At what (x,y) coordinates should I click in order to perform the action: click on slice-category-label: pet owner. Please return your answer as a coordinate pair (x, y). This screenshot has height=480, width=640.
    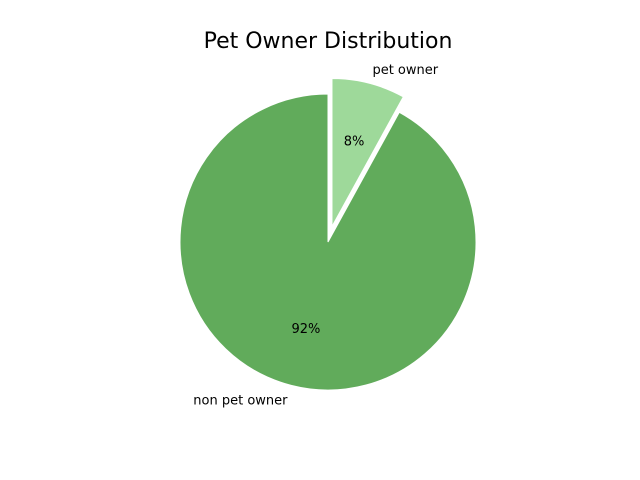
    Looking at the image, I should click on (405, 70).